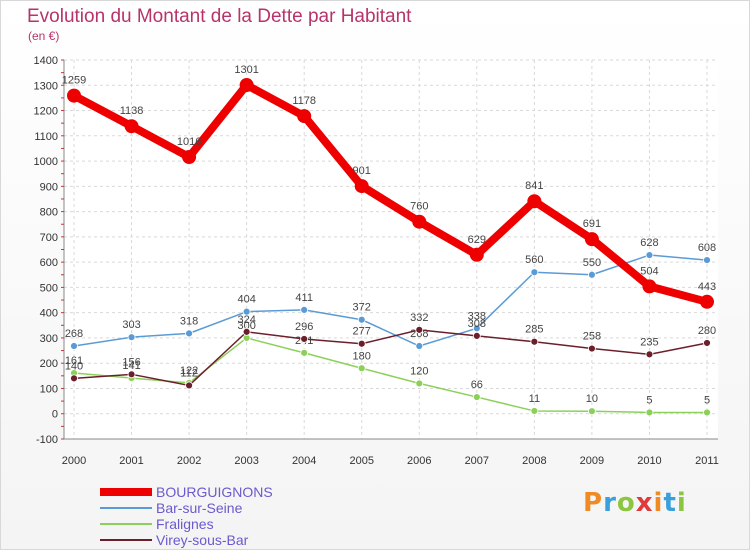 The image size is (750, 550). Describe the element at coordinates (707, 287) in the screenshot. I see `data-label: 443` at that location.